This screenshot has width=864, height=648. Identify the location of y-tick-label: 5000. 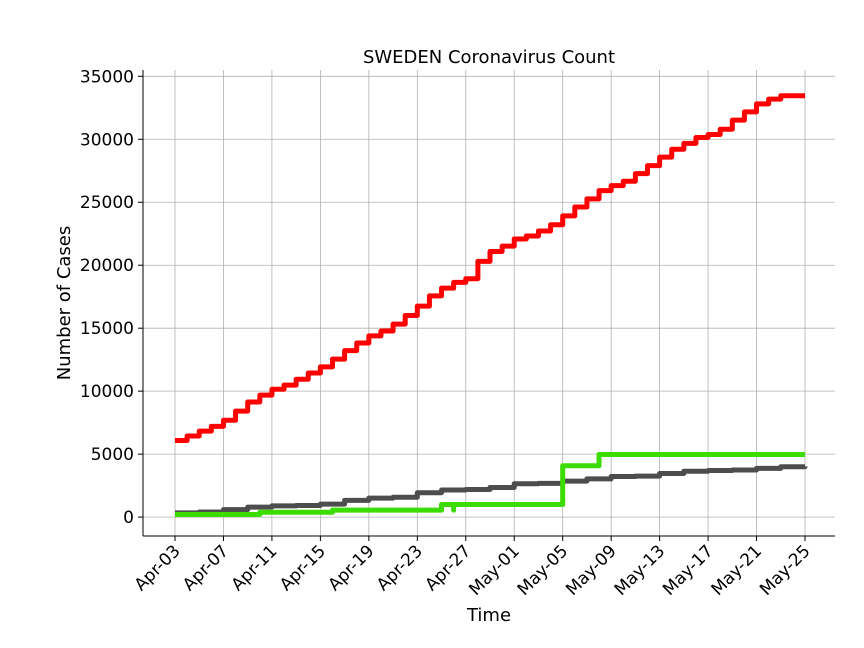
(112, 455).